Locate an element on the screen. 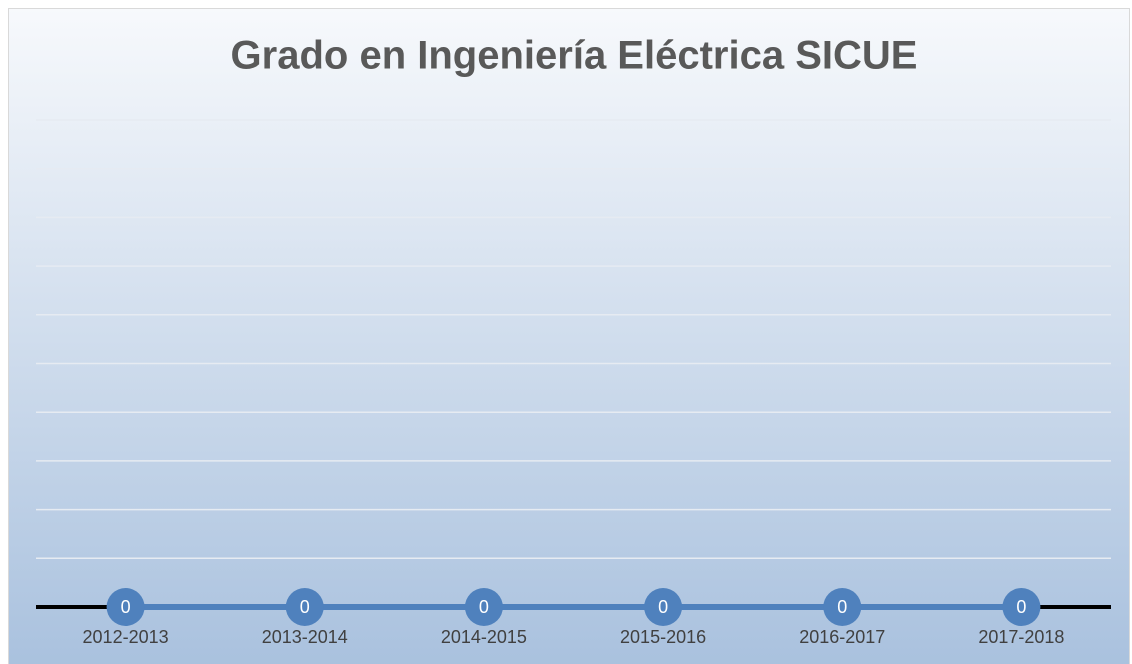  chart-title: Grado en Ingeniería Eléctrica SICUE is located at coordinates (574, 56).